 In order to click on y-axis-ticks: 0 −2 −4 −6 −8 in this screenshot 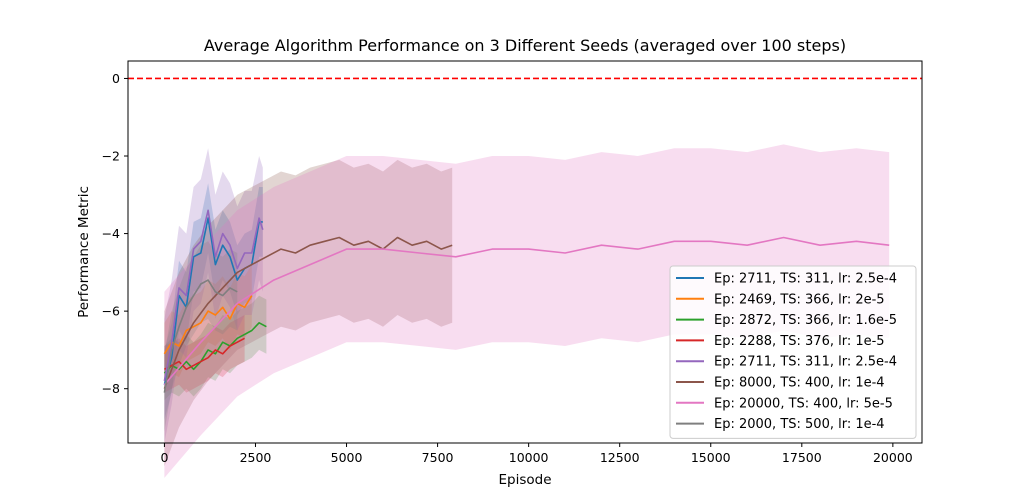, I will do `click(115, 233)`.